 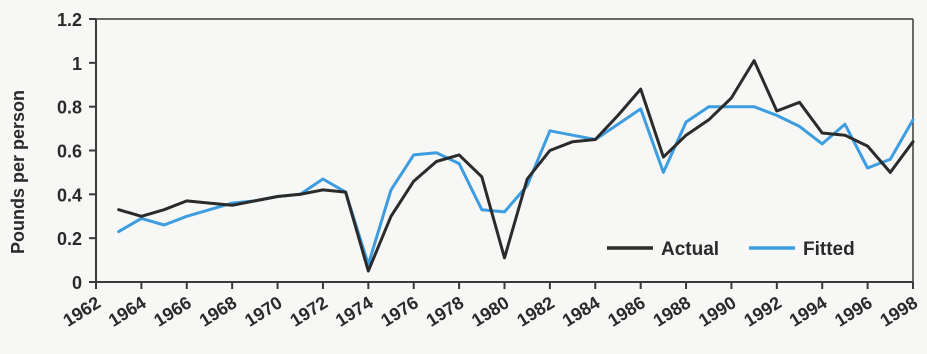 What do you see at coordinates (731, 249) in the screenshot?
I see `legend: Actual Fitted` at bounding box center [731, 249].